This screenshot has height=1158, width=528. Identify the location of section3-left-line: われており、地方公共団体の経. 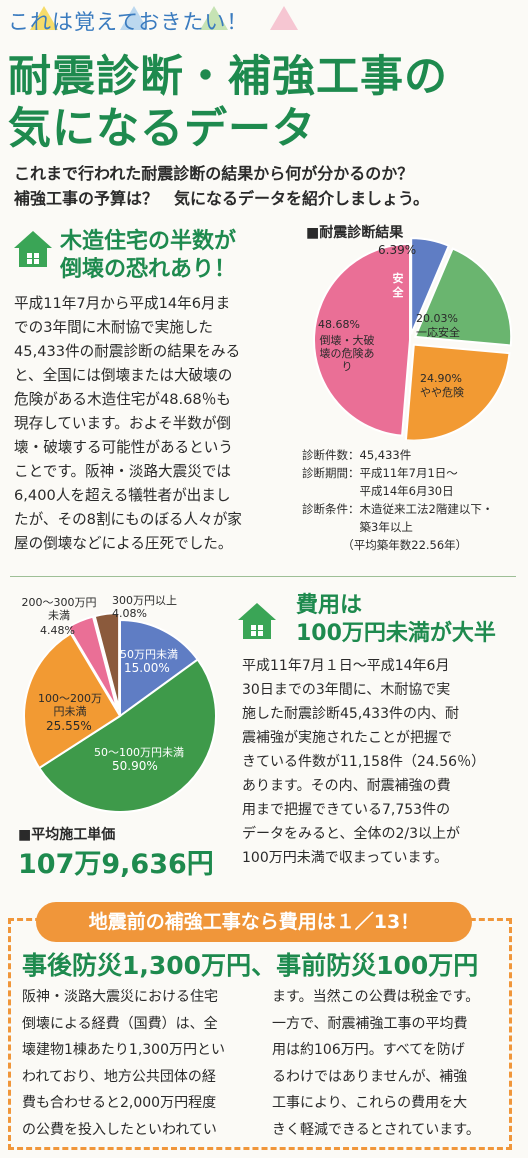
(119, 1076).